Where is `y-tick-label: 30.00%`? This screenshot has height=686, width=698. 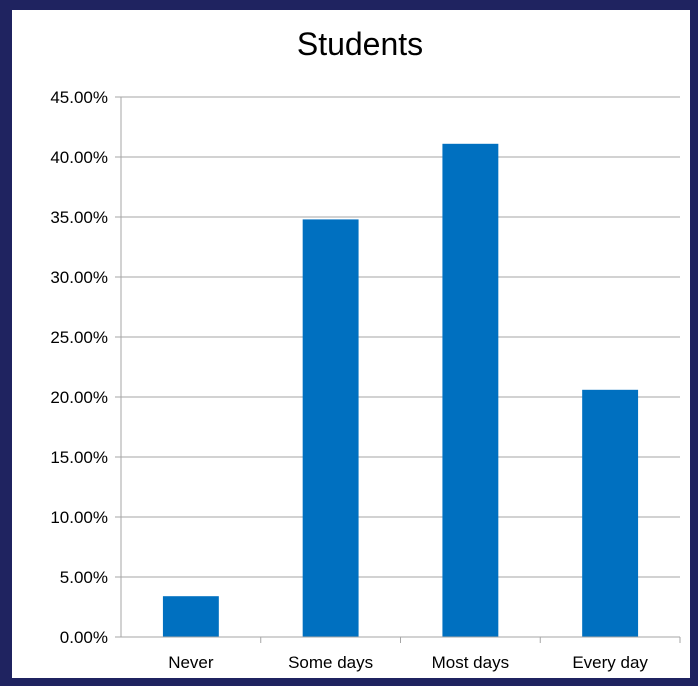
y-tick-label: 30.00% is located at coordinates (79, 277).